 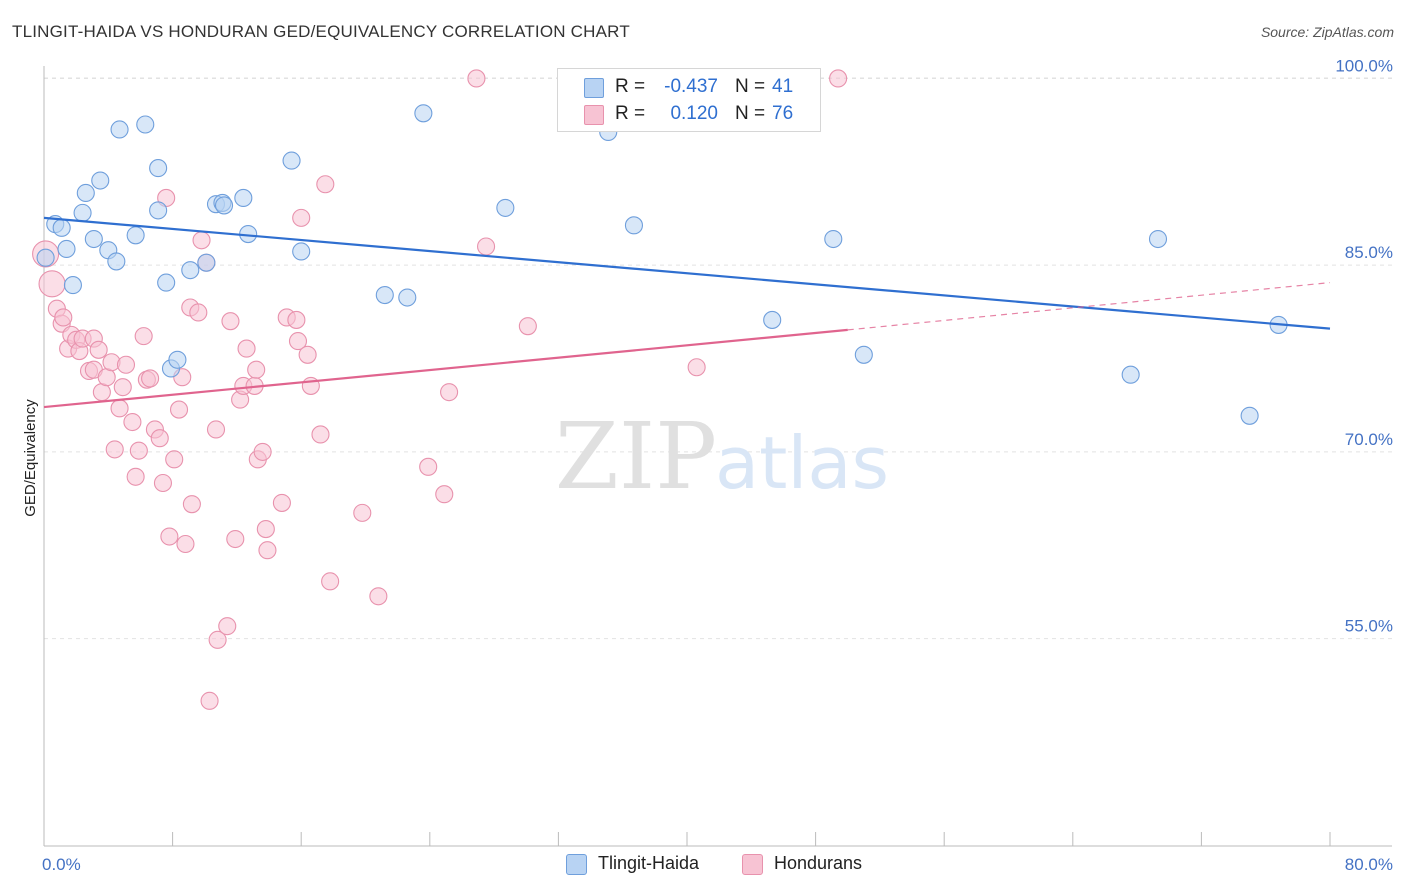 What do you see at coordinates (1369, 252) in the screenshot?
I see `y-tick-label: 85.0%` at bounding box center [1369, 252].